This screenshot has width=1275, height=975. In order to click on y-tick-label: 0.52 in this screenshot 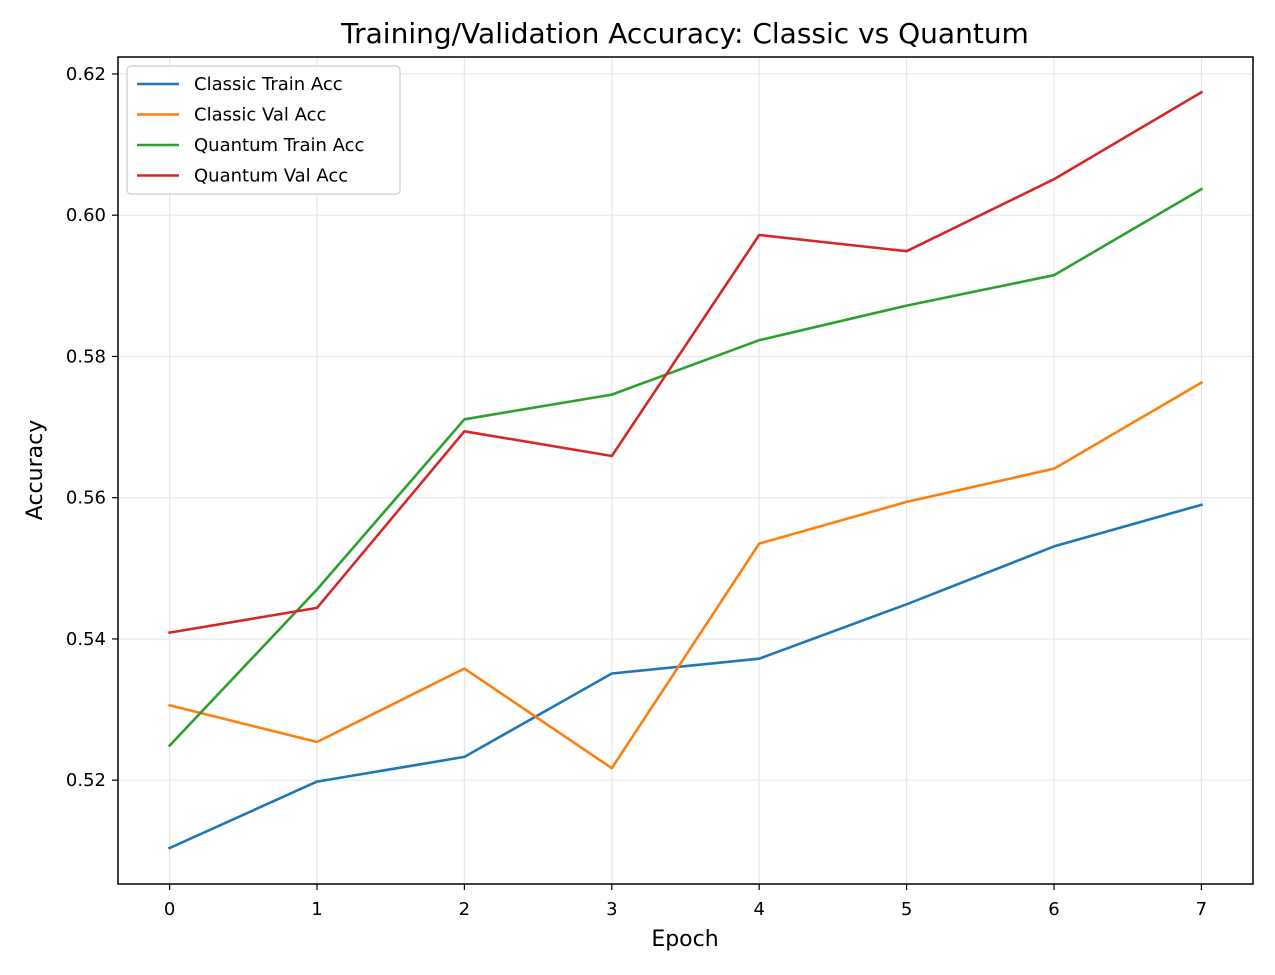, I will do `click(86, 780)`.